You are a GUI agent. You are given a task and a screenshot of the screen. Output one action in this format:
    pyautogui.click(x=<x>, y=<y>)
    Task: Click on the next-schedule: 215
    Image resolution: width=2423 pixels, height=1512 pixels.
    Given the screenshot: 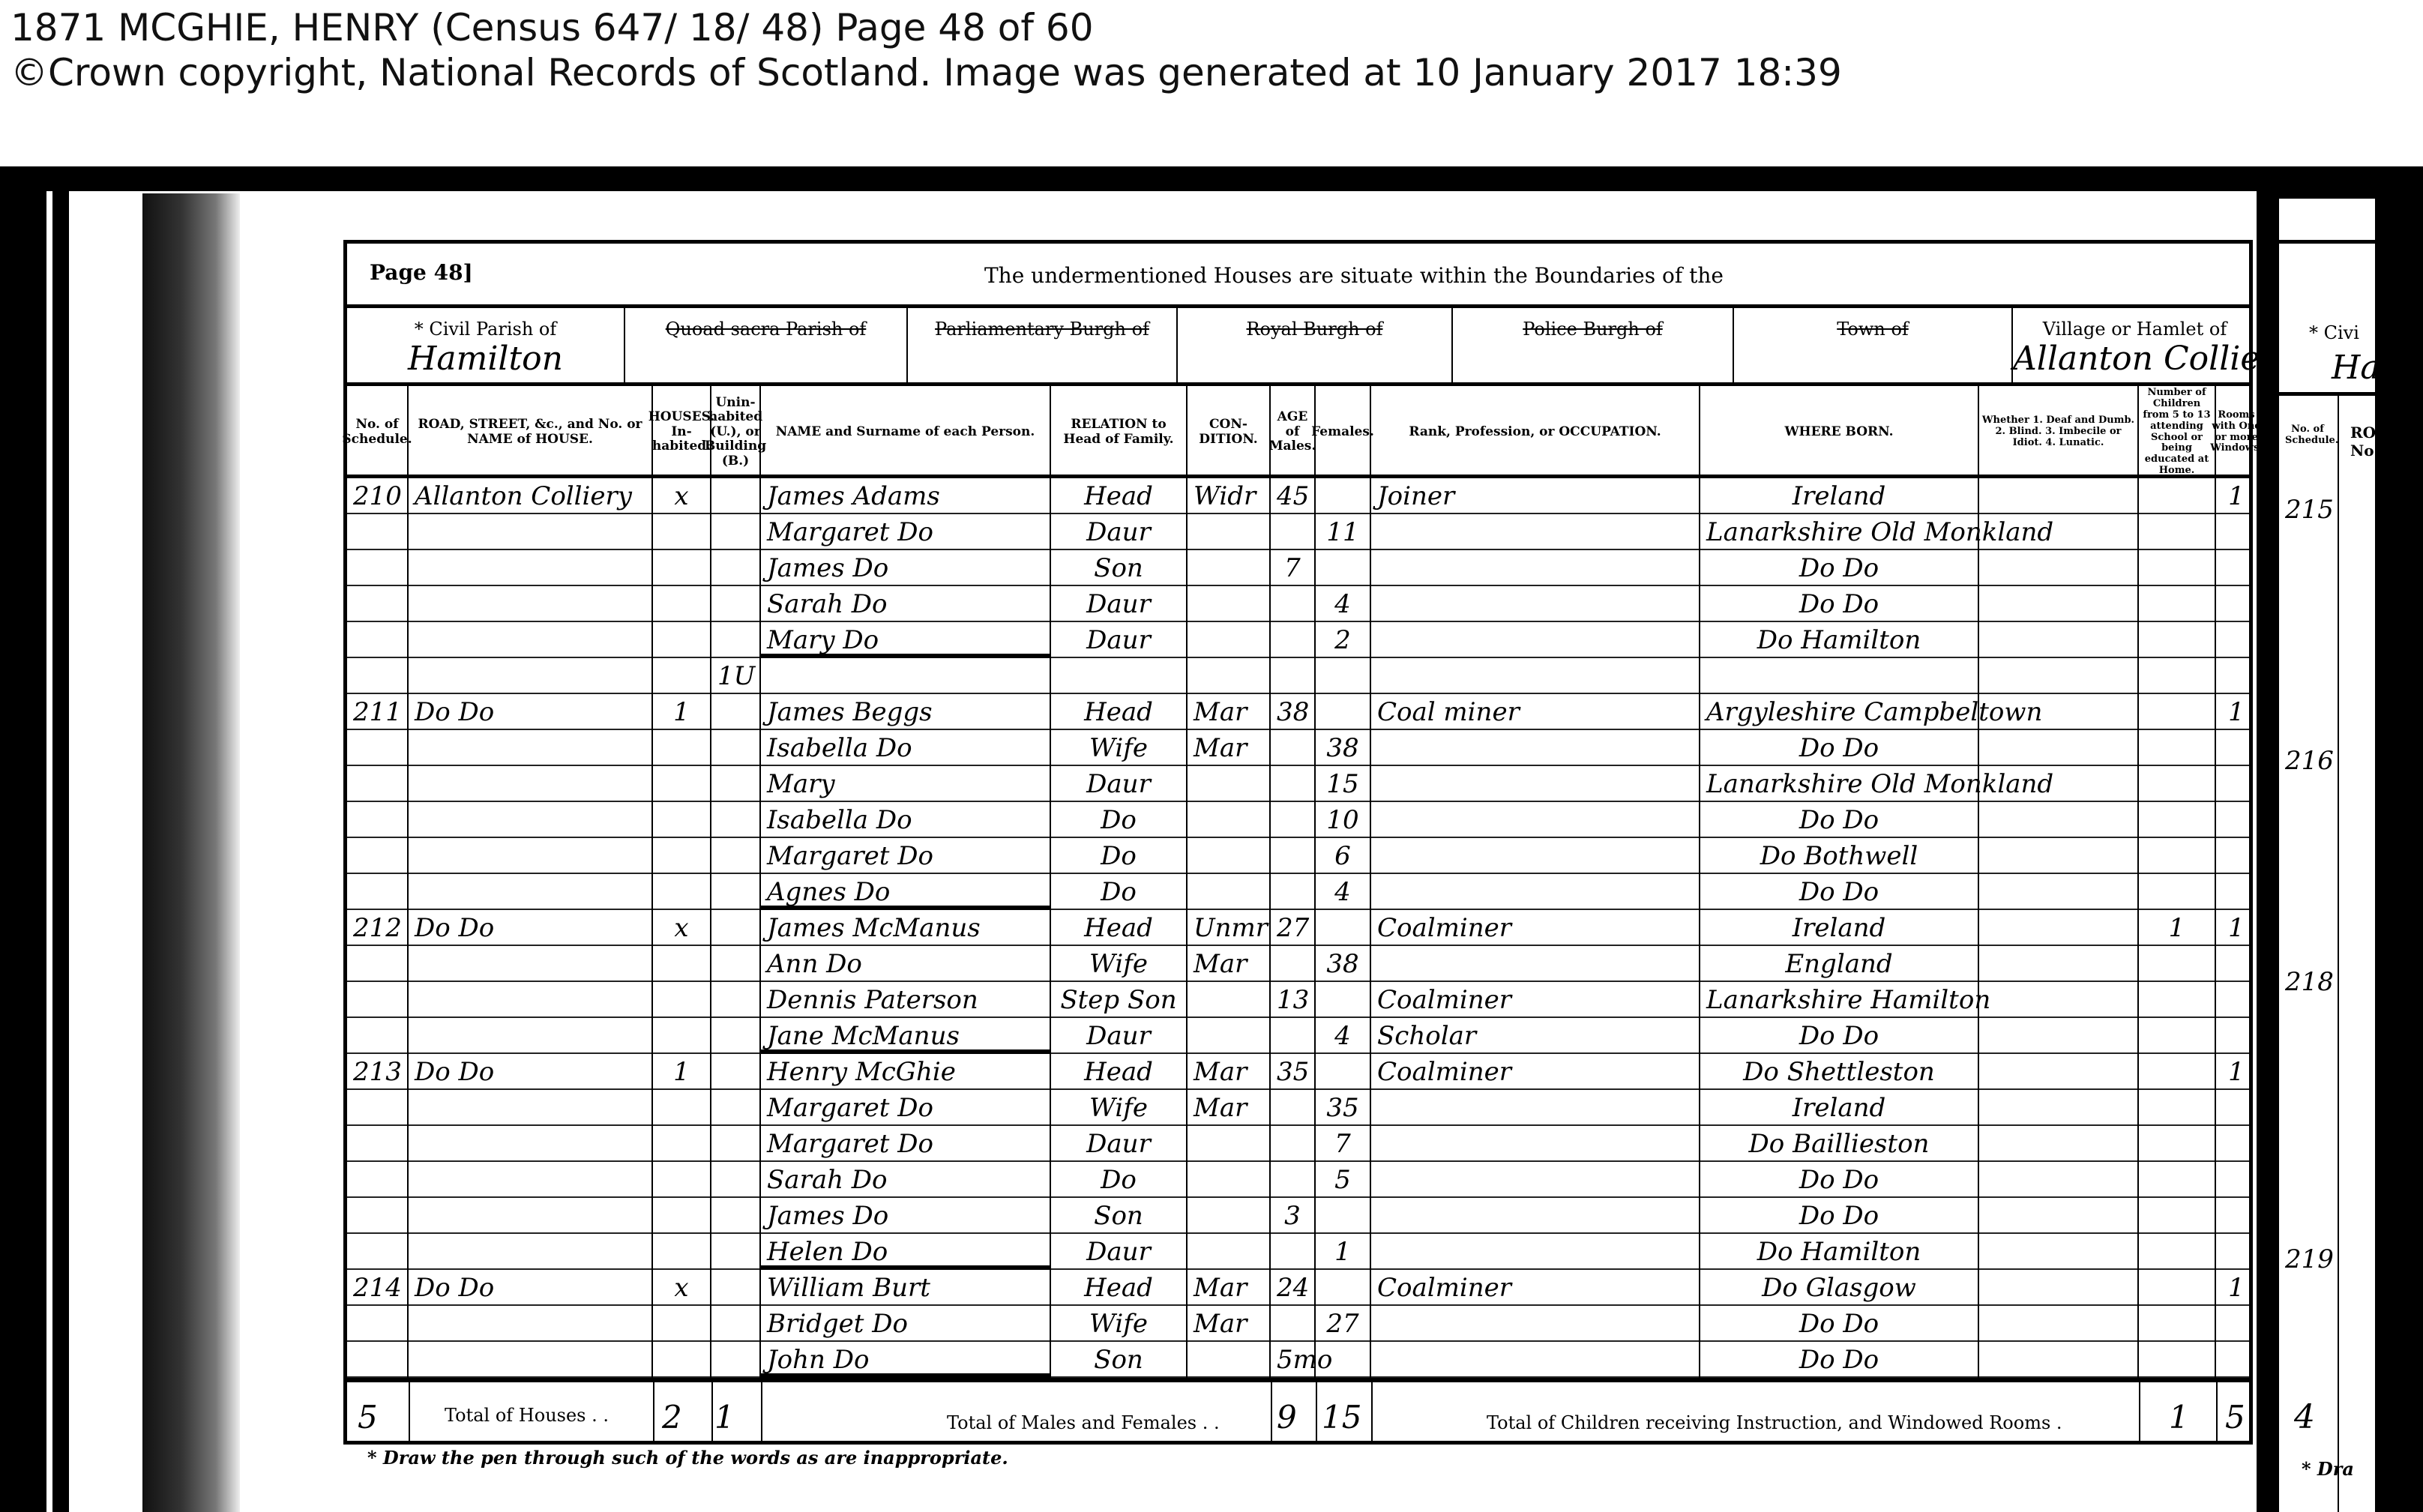 What is the action you would take?
    pyautogui.click(x=2310, y=510)
    